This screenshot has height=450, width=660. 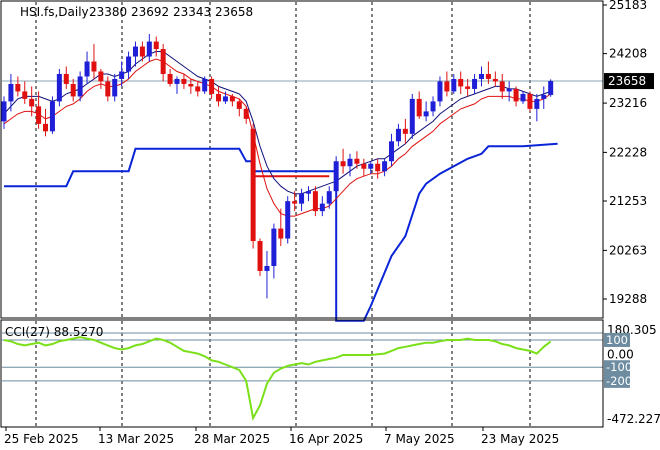 I want to click on cci-tick-label: 100, so click(x=617, y=340).